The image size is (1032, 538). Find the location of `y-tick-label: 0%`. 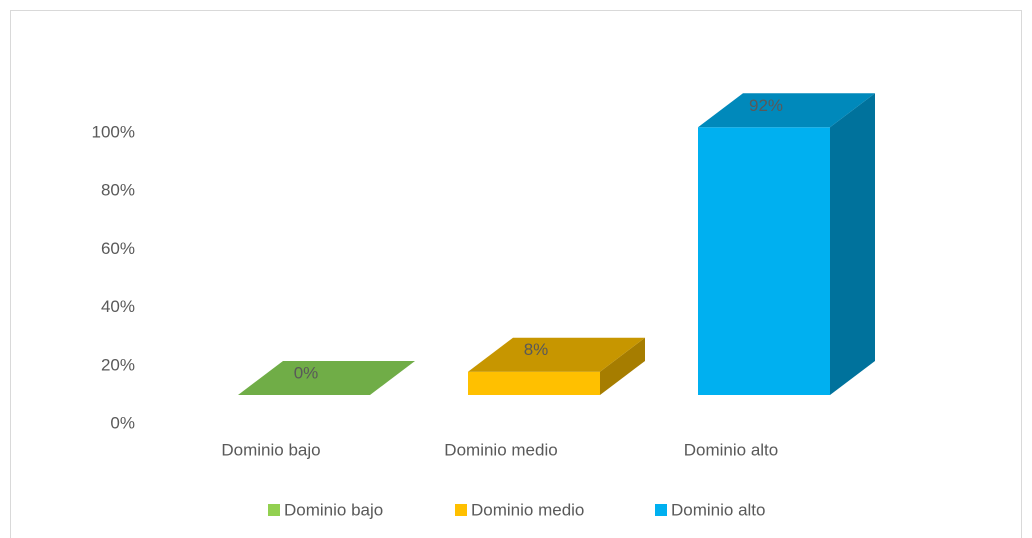

y-tick-label: 0% is located at coordinates (122, 422).